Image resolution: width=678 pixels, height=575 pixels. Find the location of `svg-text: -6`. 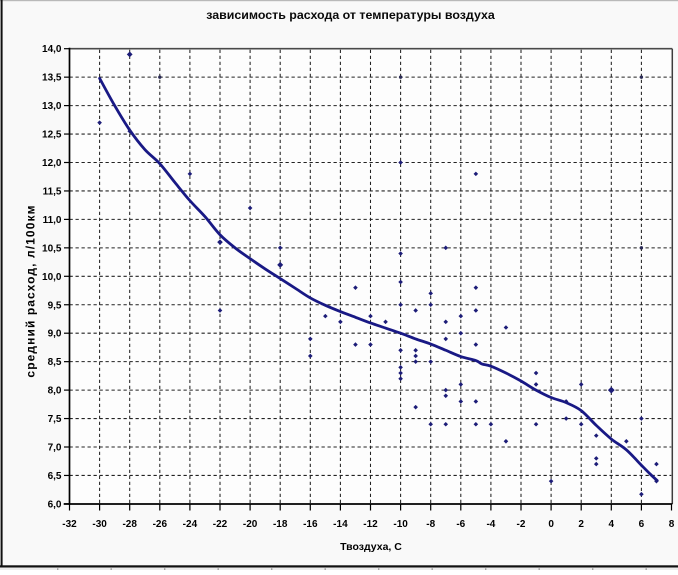

svg-text: -6 is located at coordinates (460, 524).